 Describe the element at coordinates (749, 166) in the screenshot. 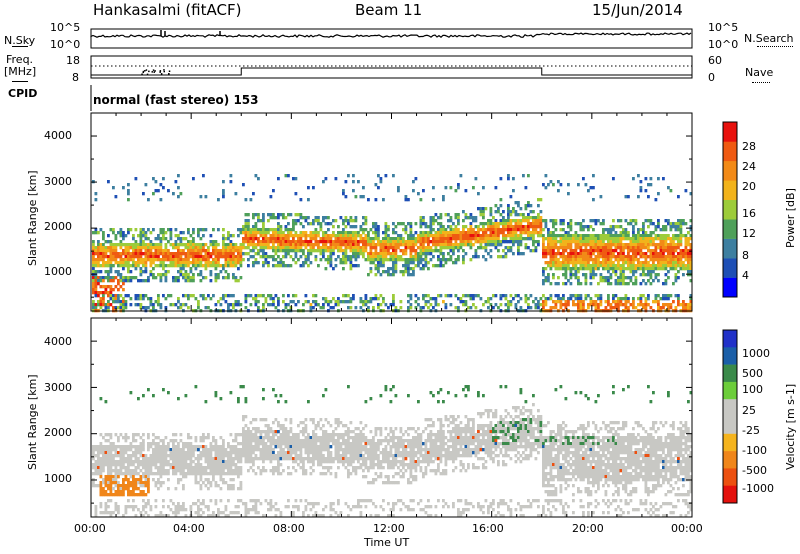

I see `power-cbar-tick-24: 24` at that location.